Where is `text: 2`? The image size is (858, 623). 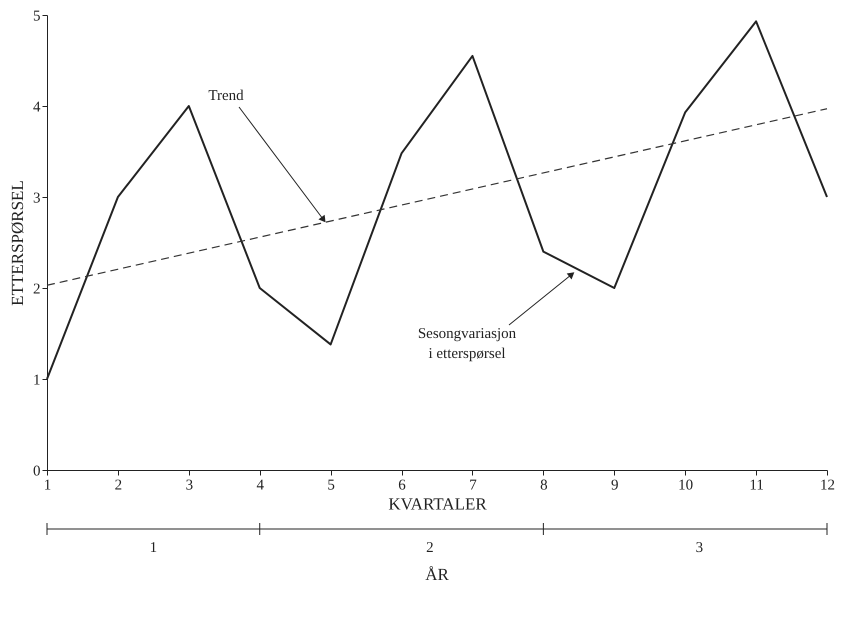 text: 2 is located at coordinates (430, 548).